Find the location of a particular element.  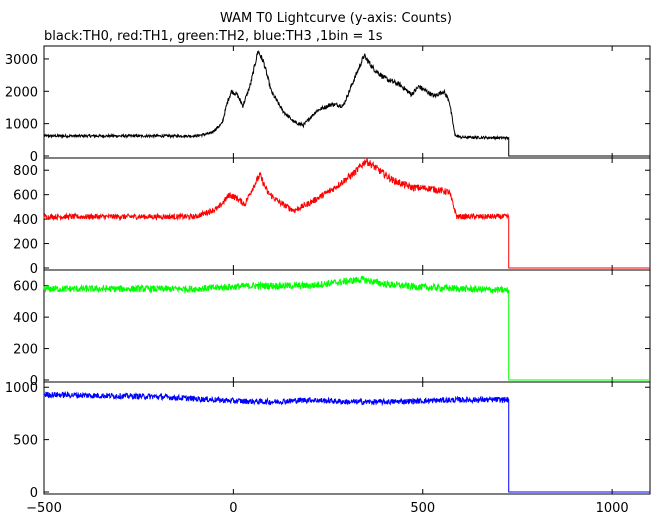

y-tick-label: 500 is located at coordinates (25, 441).